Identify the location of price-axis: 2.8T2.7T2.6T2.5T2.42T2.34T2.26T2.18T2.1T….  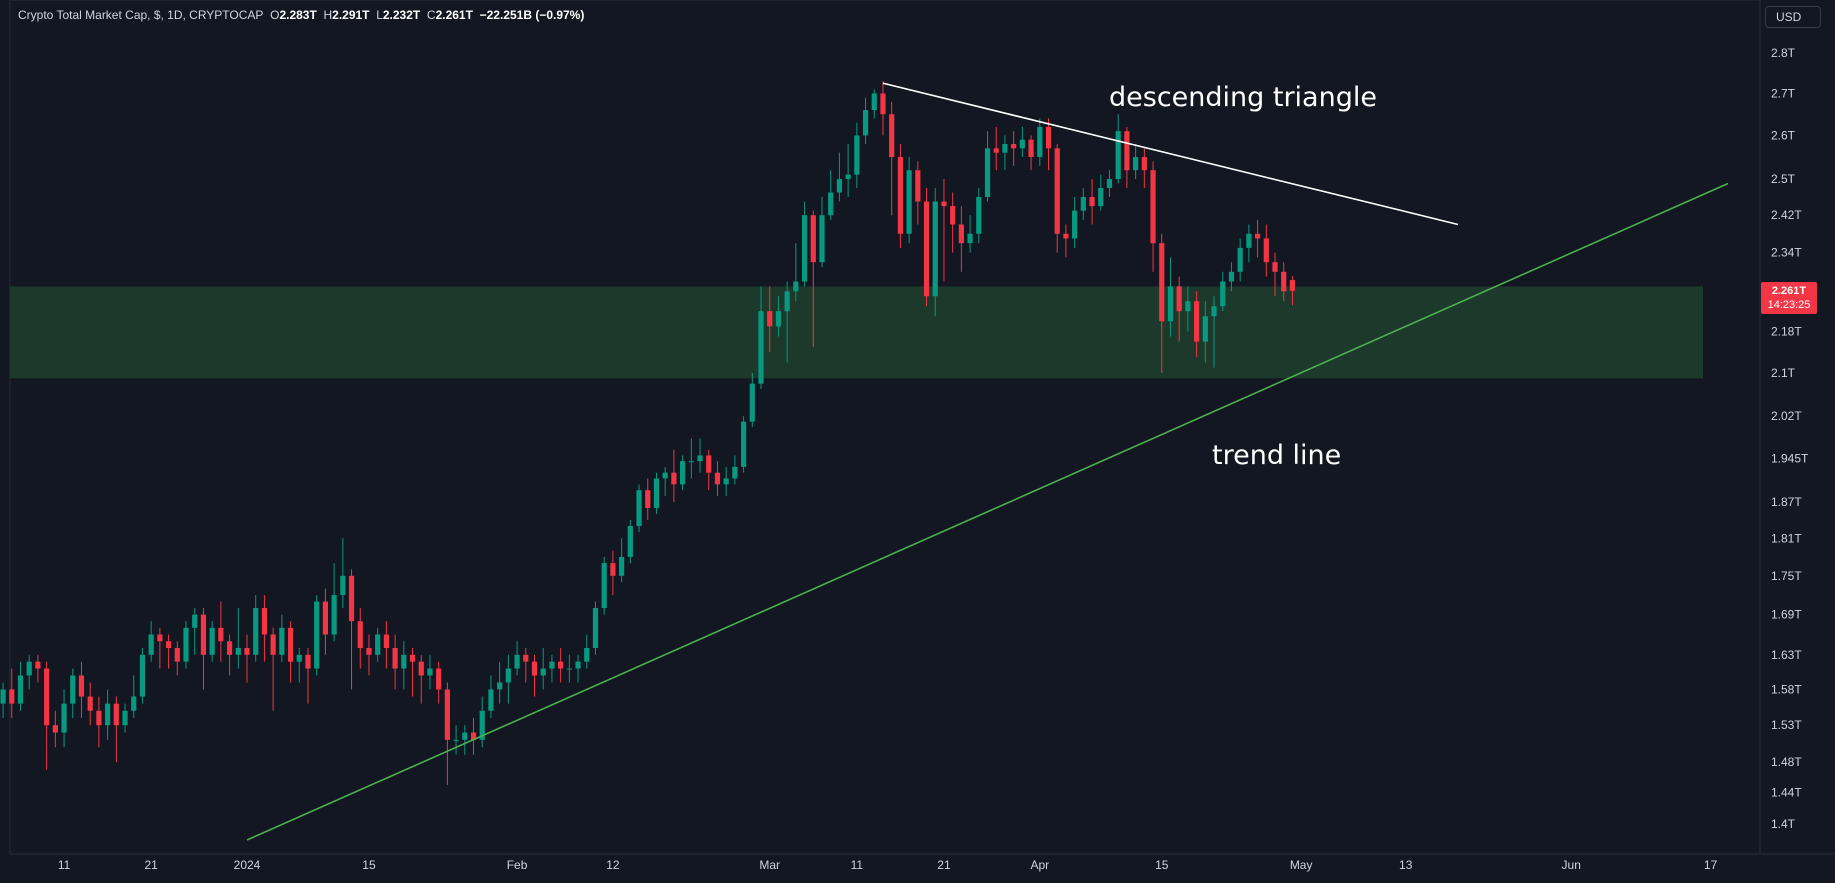
(1790, 438).